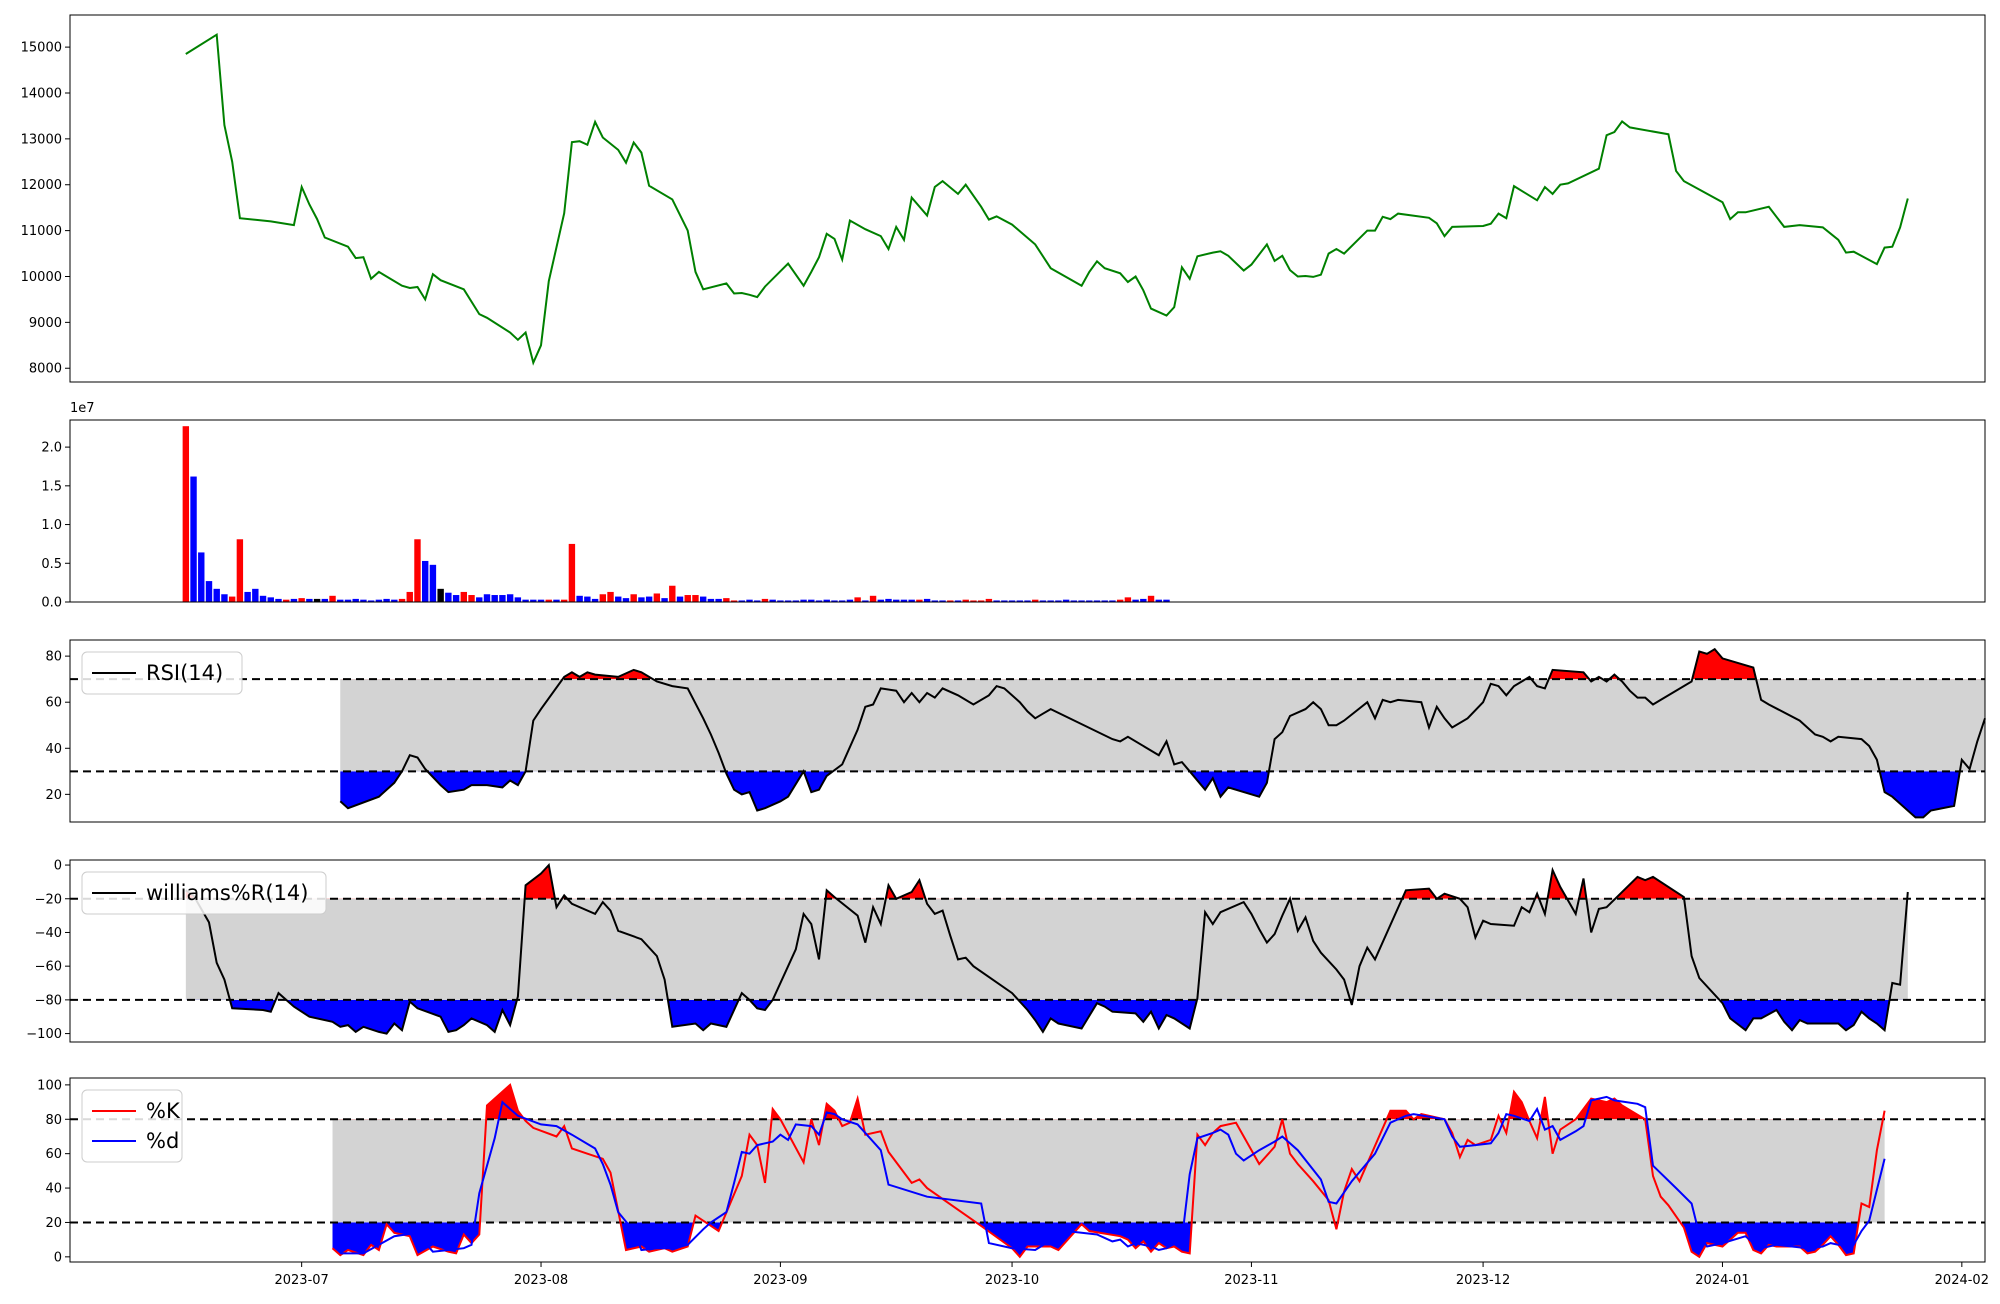 This screenshot has width=2000, height=1304. Describe the element at coordinates (48, 967) in the screenshot. I see `y-tick-label: −60` at that location.